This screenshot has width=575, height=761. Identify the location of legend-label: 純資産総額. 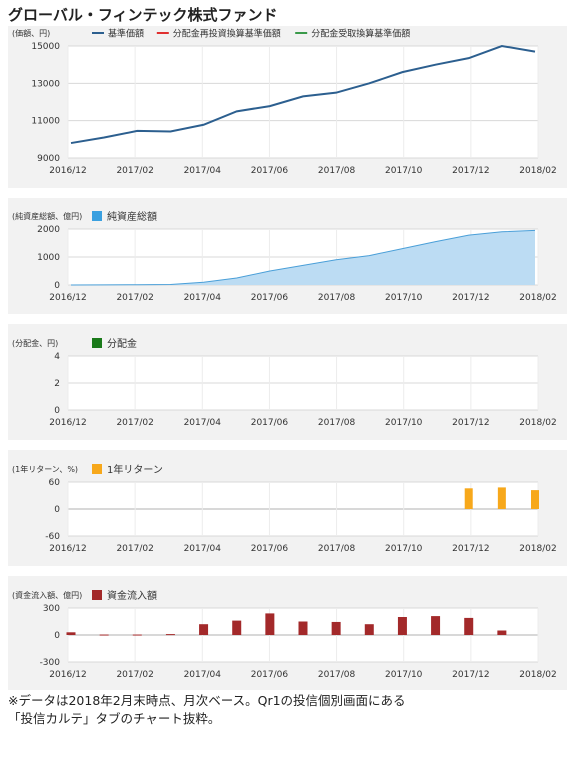
(132, 216).